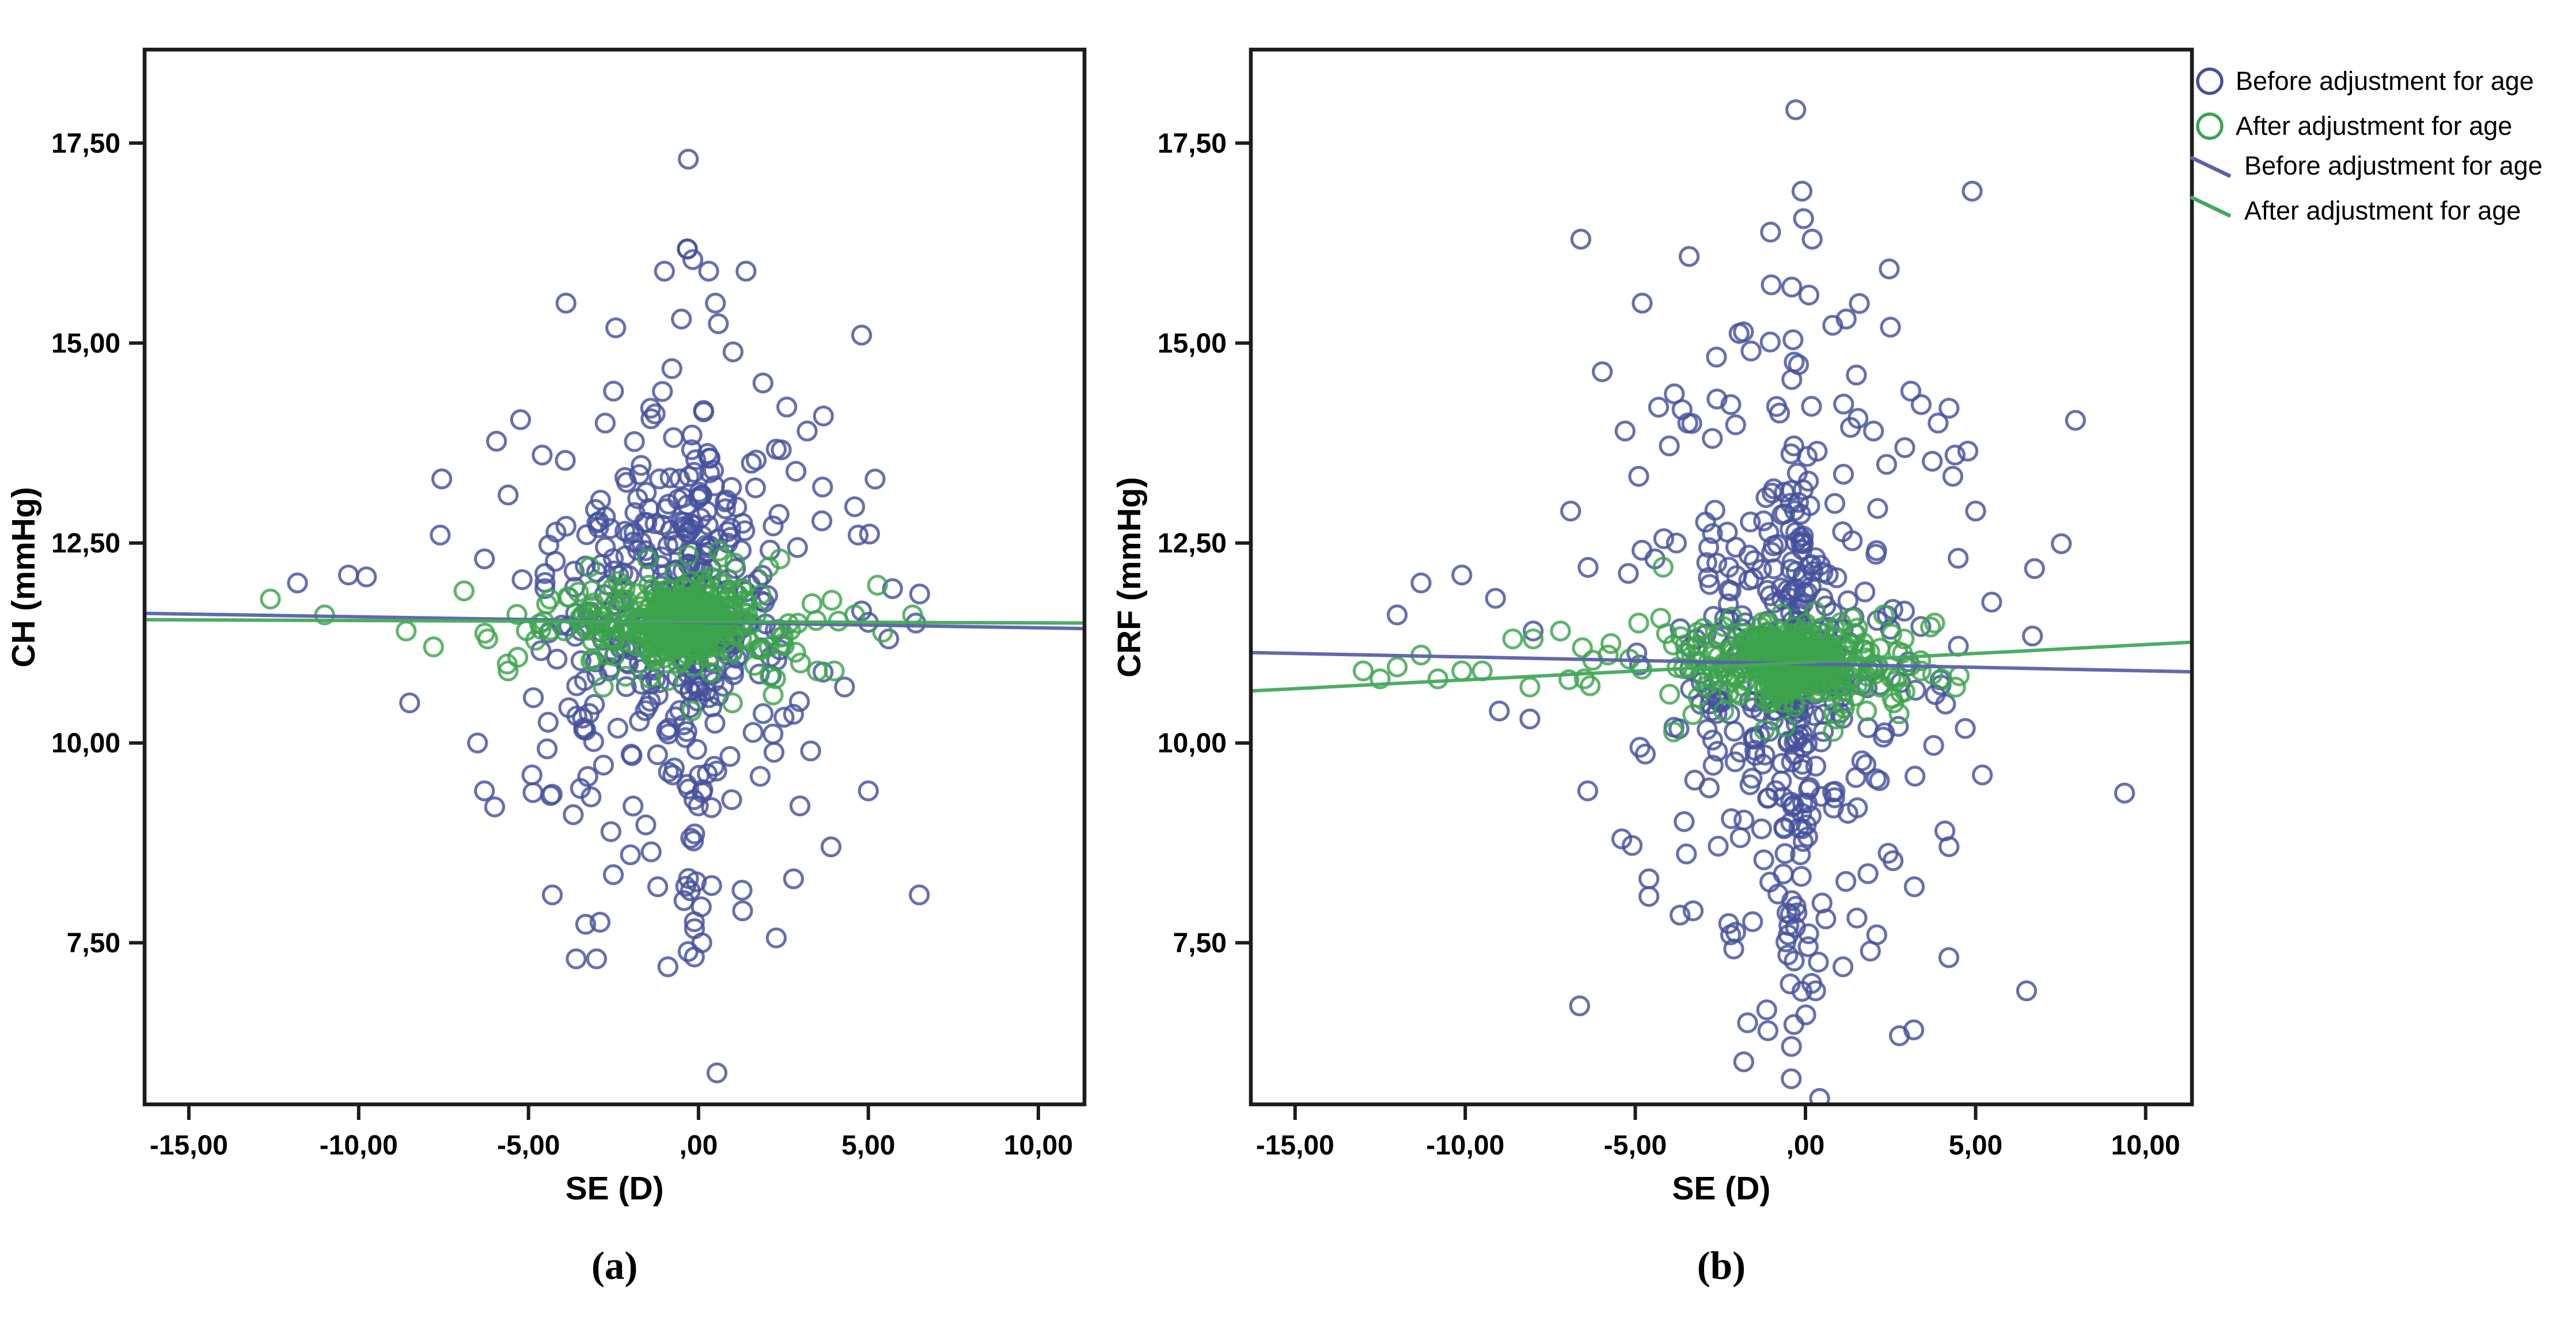  What do you see at coordinates (528, 1145) in the screenshot?
I see `x-tick-label: -5,00` at bounding box center [528, 1145].